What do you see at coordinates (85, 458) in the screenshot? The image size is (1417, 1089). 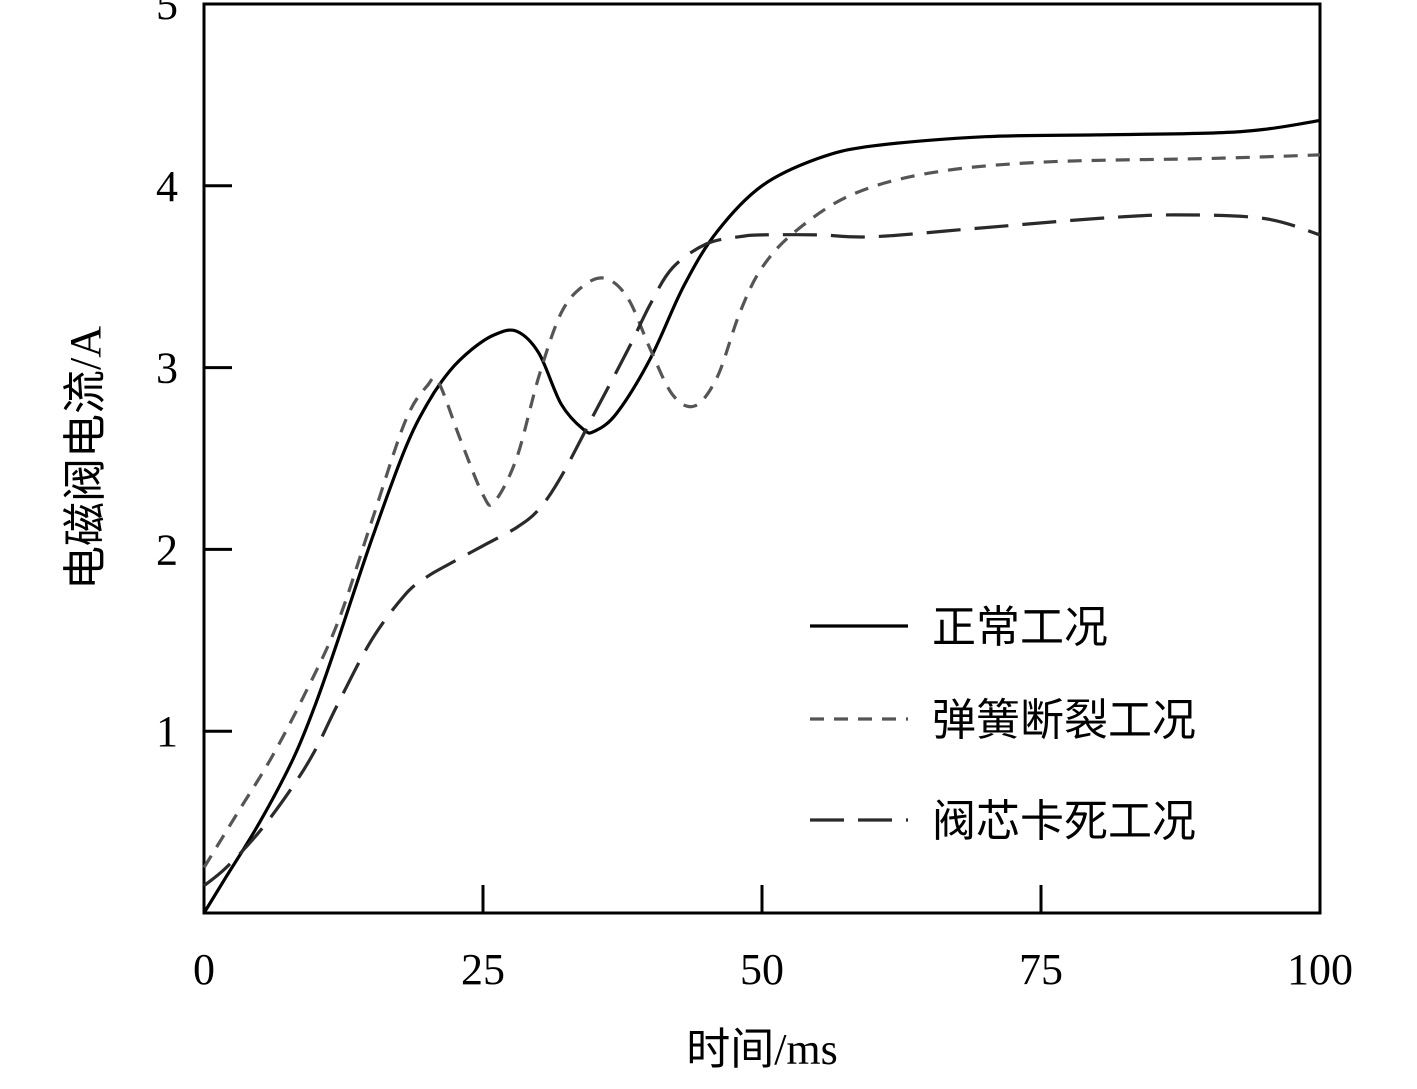 I see `y-axis-title: 电磁阀电流/A` at bounding box center [85, 458].